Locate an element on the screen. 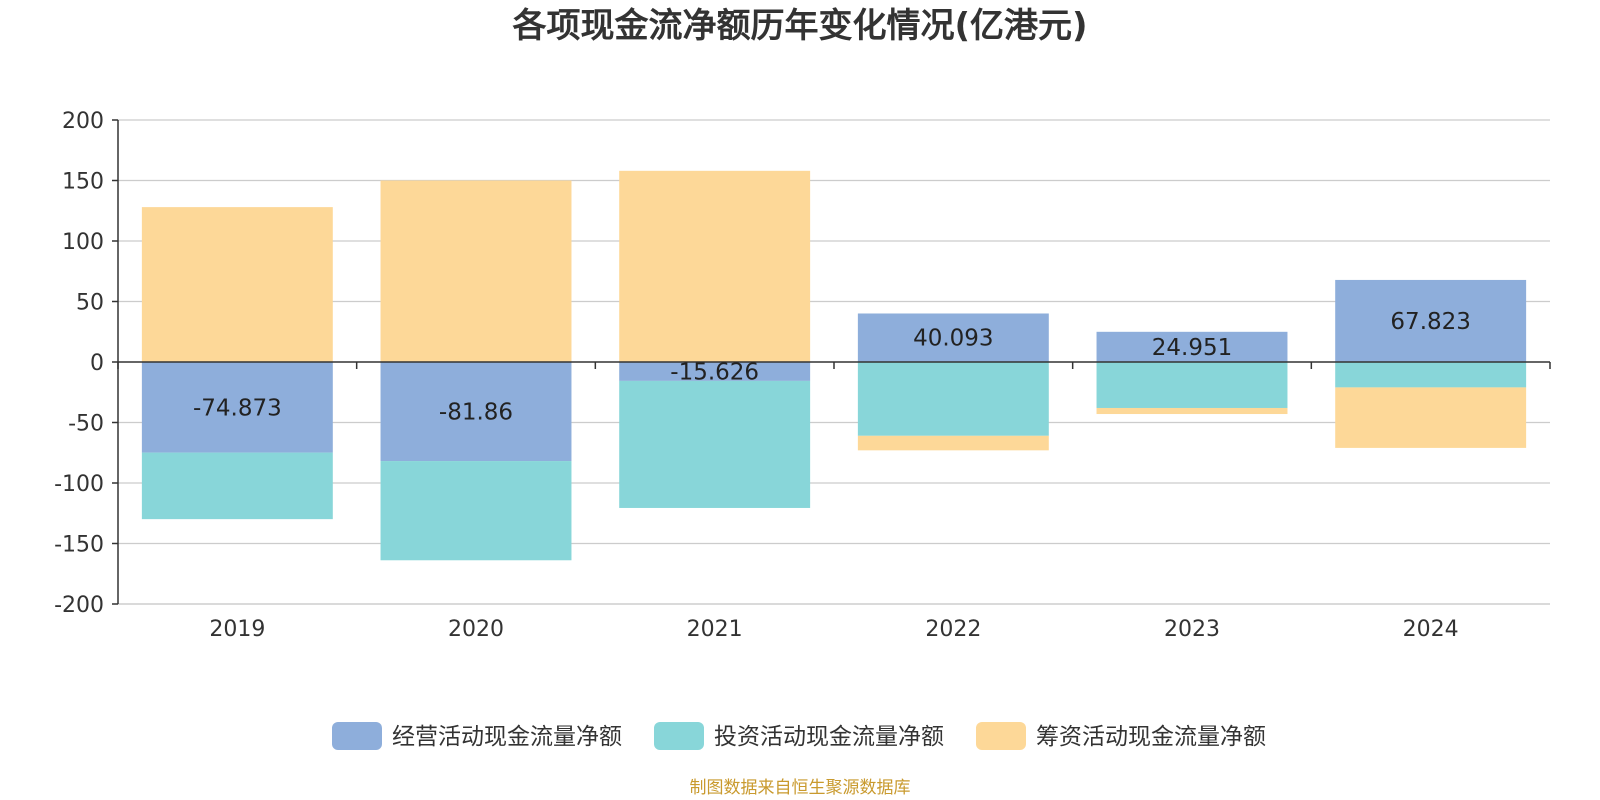 Image resolution: width=1600 pixels, height=800 pixels. y-tick-label: -200 is located at coordinates (79, 605).